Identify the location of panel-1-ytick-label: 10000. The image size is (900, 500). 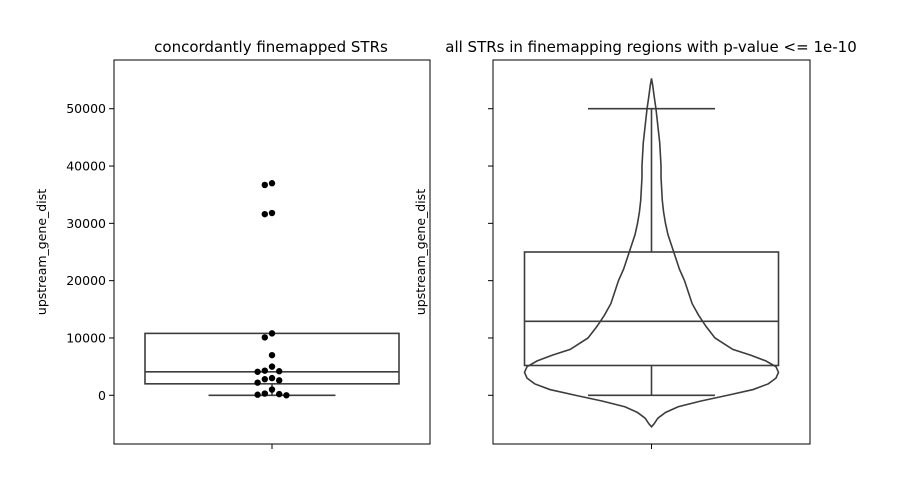
(86, 337).